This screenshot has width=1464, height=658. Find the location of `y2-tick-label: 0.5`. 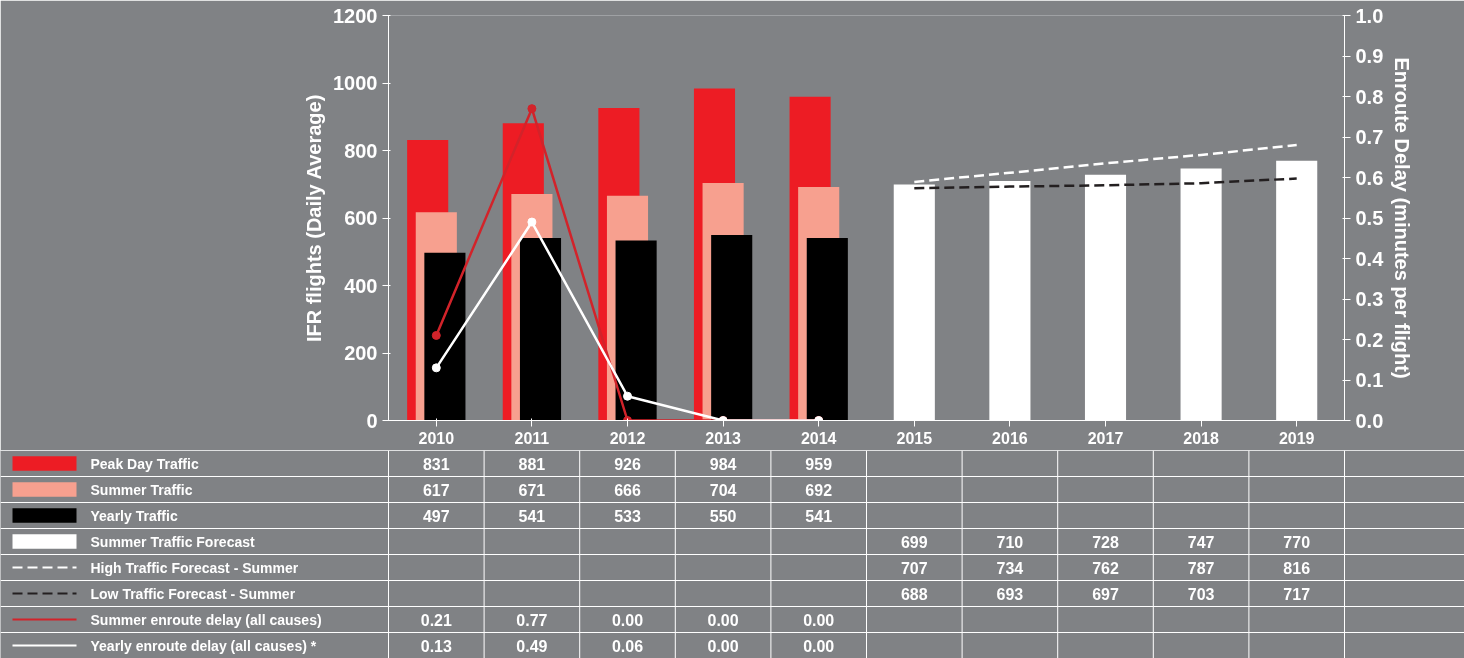

y2-tick-label: 0.5 is located at coordinates (1369, 218).